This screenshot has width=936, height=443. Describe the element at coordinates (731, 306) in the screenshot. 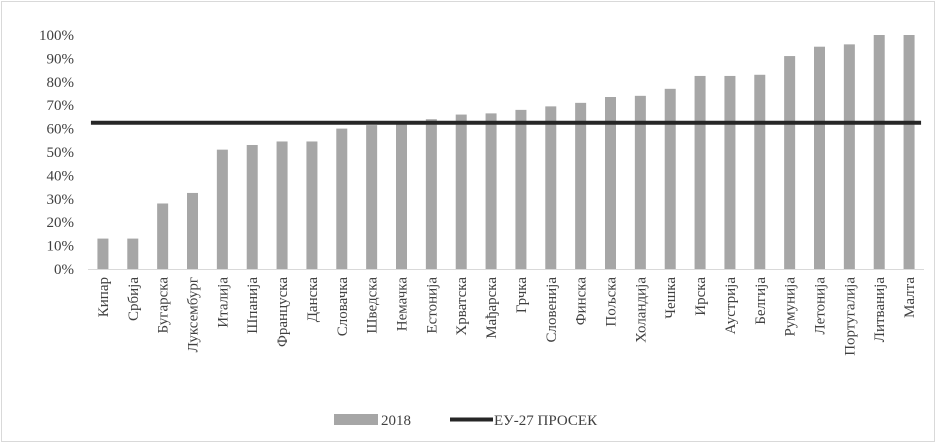

I see `x-tick-label: Аустрија` at that location.